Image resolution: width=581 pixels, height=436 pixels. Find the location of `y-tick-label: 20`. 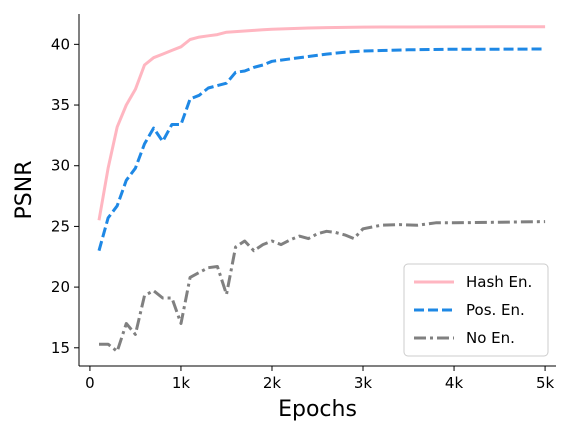

y-tick-label: 20 is located at coordinates (60, 287).